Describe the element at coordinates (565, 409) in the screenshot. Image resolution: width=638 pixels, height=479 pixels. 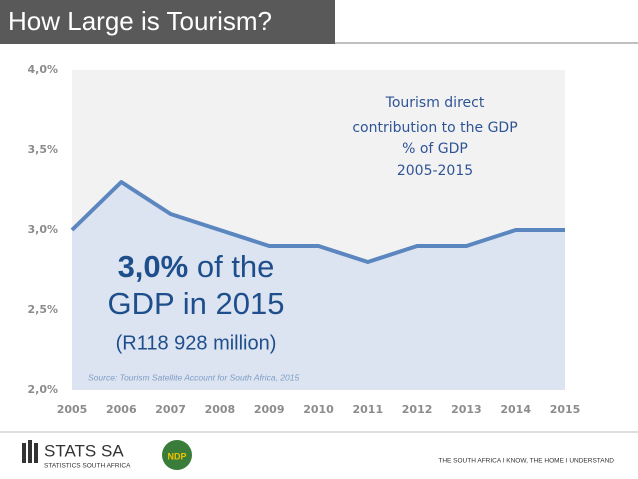
I see `x-tick-label: 2015` at that location.